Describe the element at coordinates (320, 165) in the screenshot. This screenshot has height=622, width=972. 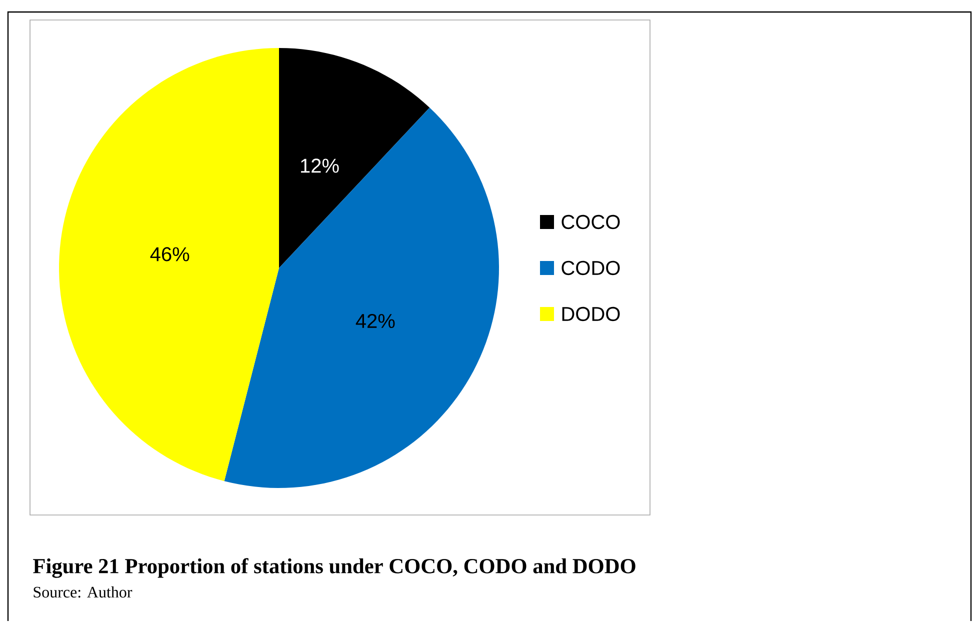
I see `data-label: 12%` at that location.